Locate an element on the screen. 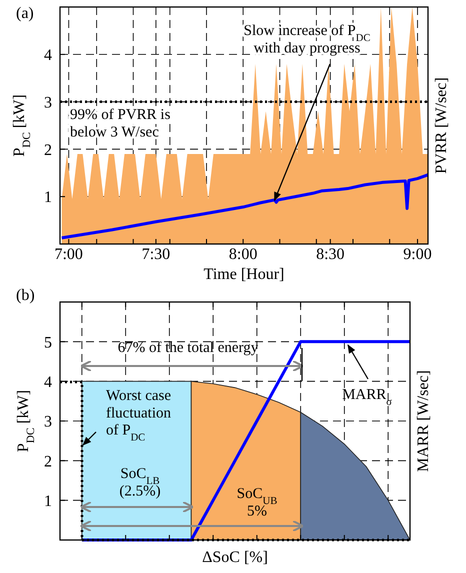 The height and width of the screenshot is (573, 466). x-tick-label: 8:00 is located at coordinates (243, 254).